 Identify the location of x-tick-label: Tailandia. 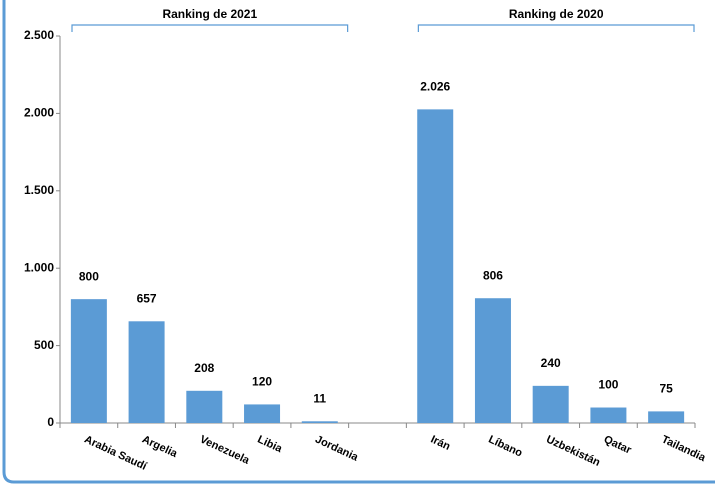
(684, 448).